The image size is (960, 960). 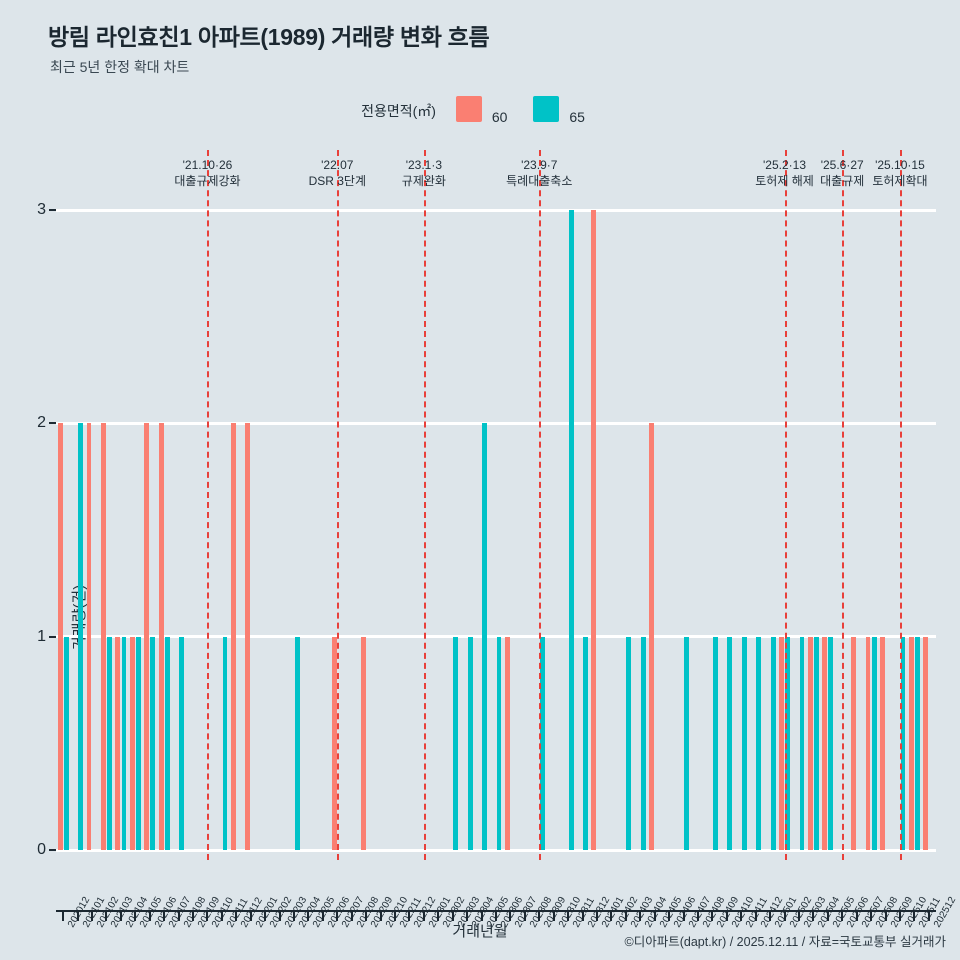 I want to click on event-text: 토허제 해제, so click(x=784, y=181).